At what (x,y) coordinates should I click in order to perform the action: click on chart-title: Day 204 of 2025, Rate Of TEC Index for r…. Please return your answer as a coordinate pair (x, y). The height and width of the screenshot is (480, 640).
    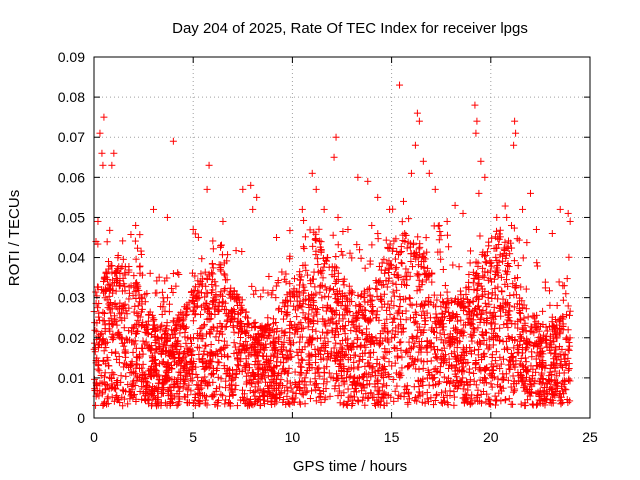
    Looking at the image, I should click on (350, 28).